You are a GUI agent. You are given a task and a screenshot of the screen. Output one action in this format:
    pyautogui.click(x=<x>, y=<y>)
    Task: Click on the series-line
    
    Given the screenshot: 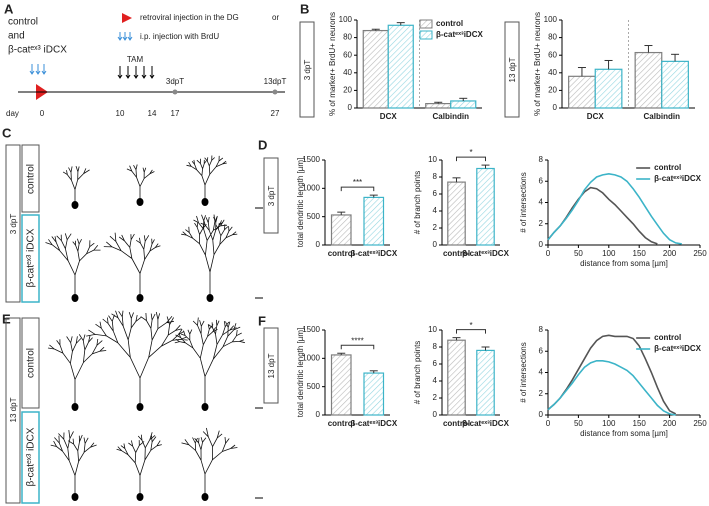 What is the action you would take?
    pyautogui.click(x=602, y=215)
    